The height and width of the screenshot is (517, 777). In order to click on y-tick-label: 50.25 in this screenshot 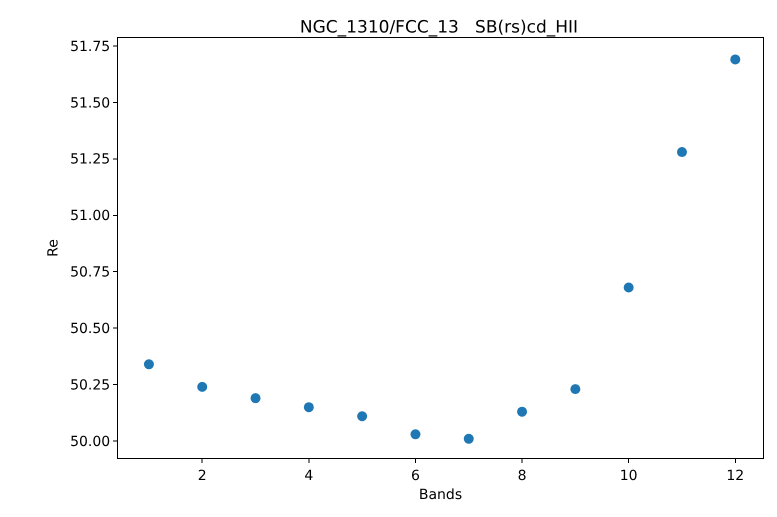, I will do `click(90, 386)`.